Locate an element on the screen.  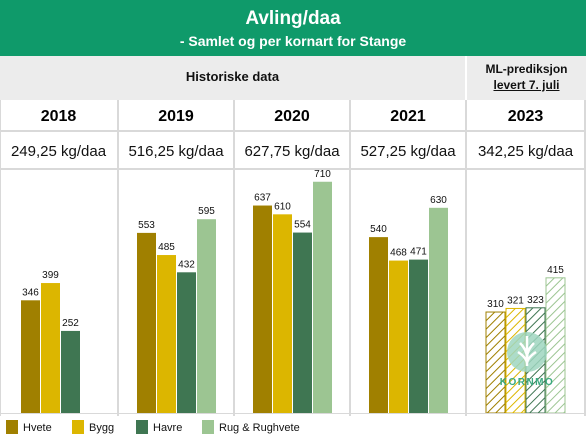
bar-value-label: 595 is located at coordinates (206, 211).